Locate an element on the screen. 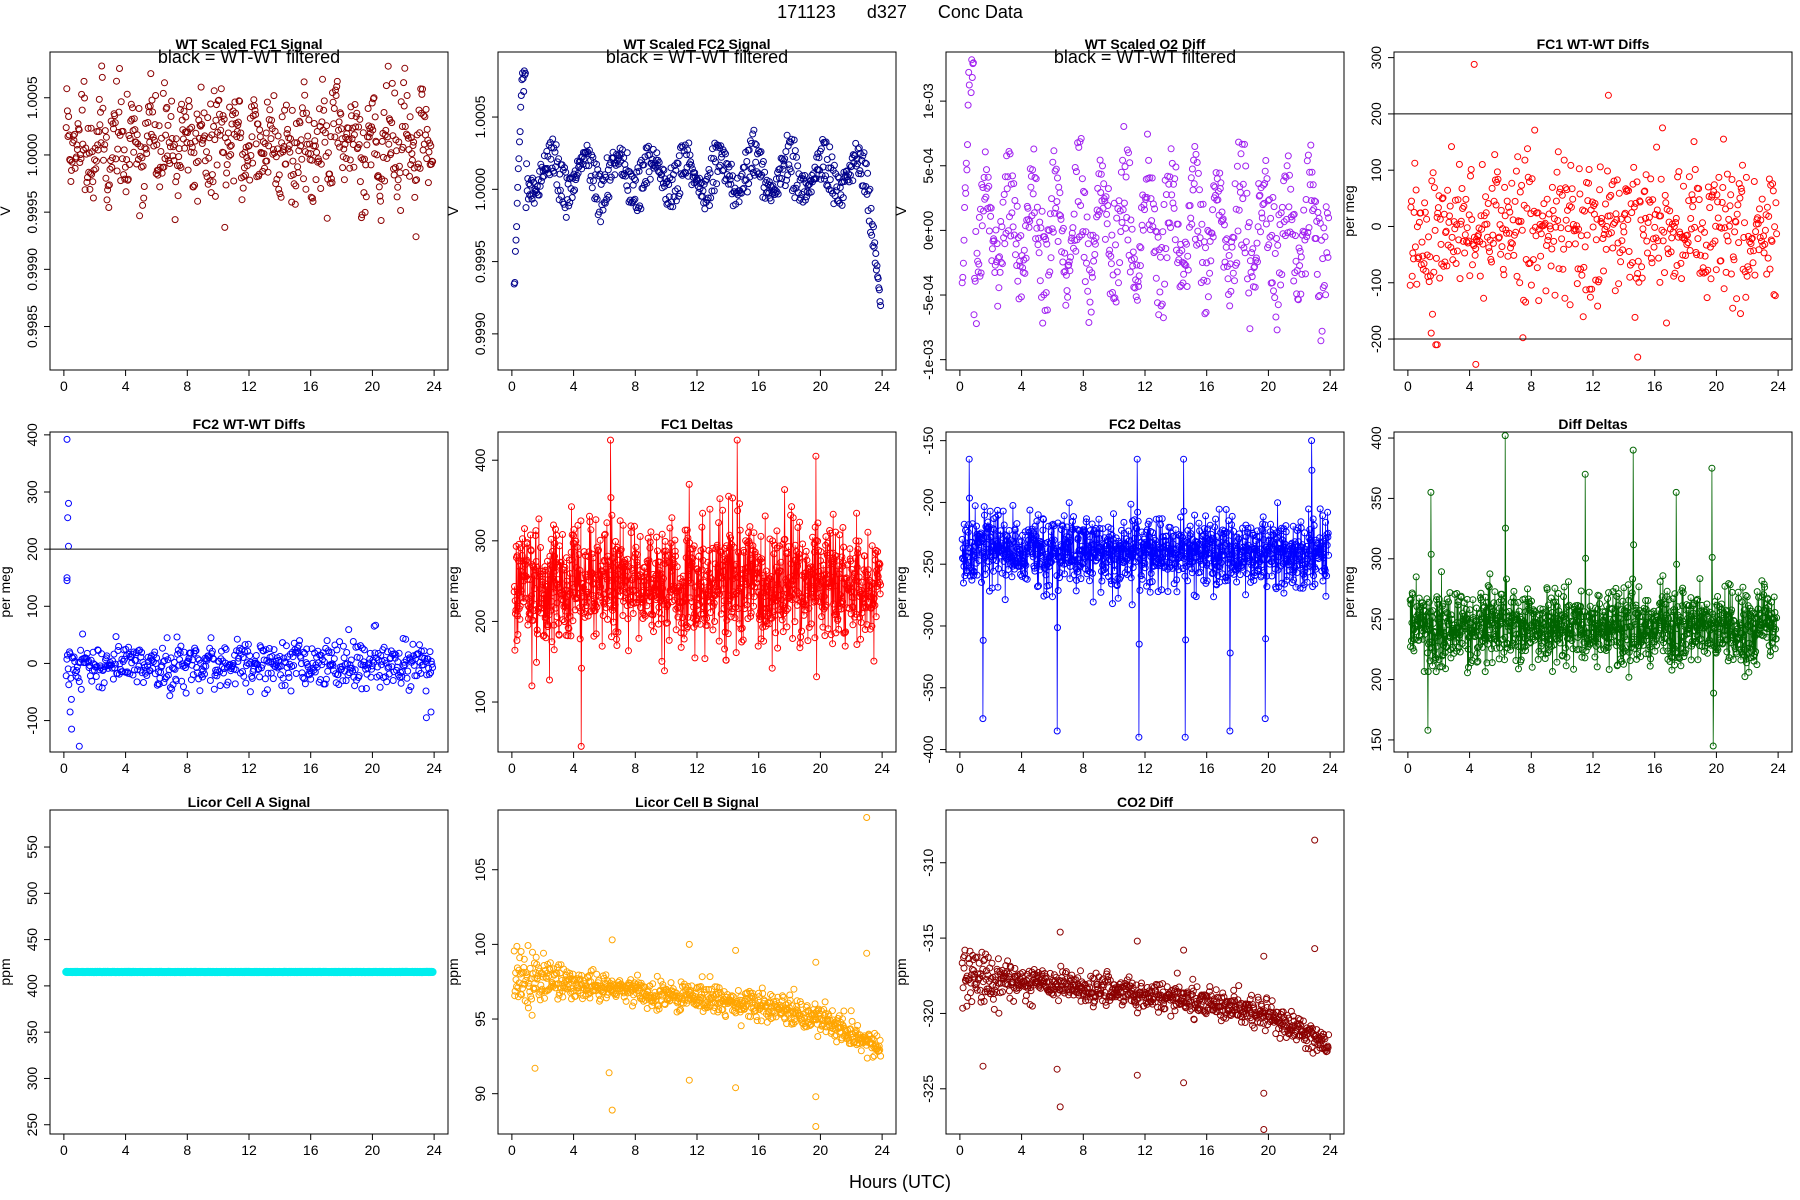  y-tick-label: 400 is located at coordinates (32, 435).